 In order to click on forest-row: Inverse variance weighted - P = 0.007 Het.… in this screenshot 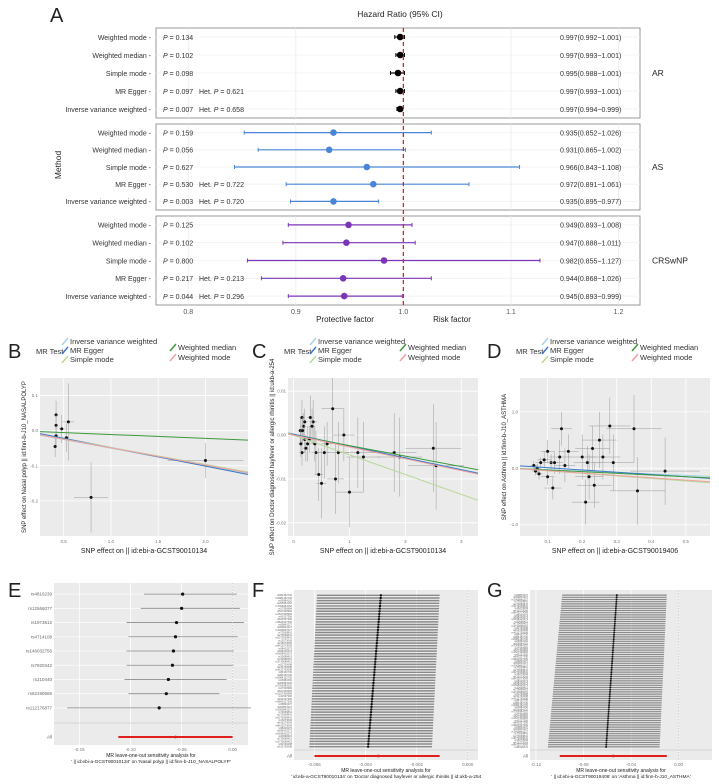, I will do `click(352, 109)`.